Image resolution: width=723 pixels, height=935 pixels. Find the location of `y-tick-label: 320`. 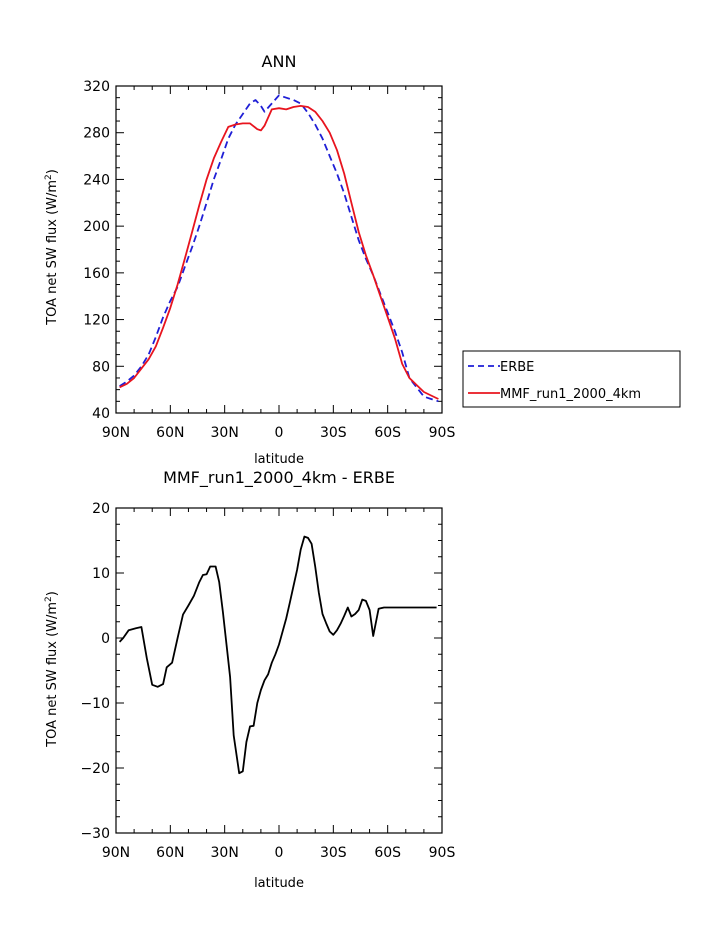

y-tick-label: 320 is located at coordinates (96, 87).